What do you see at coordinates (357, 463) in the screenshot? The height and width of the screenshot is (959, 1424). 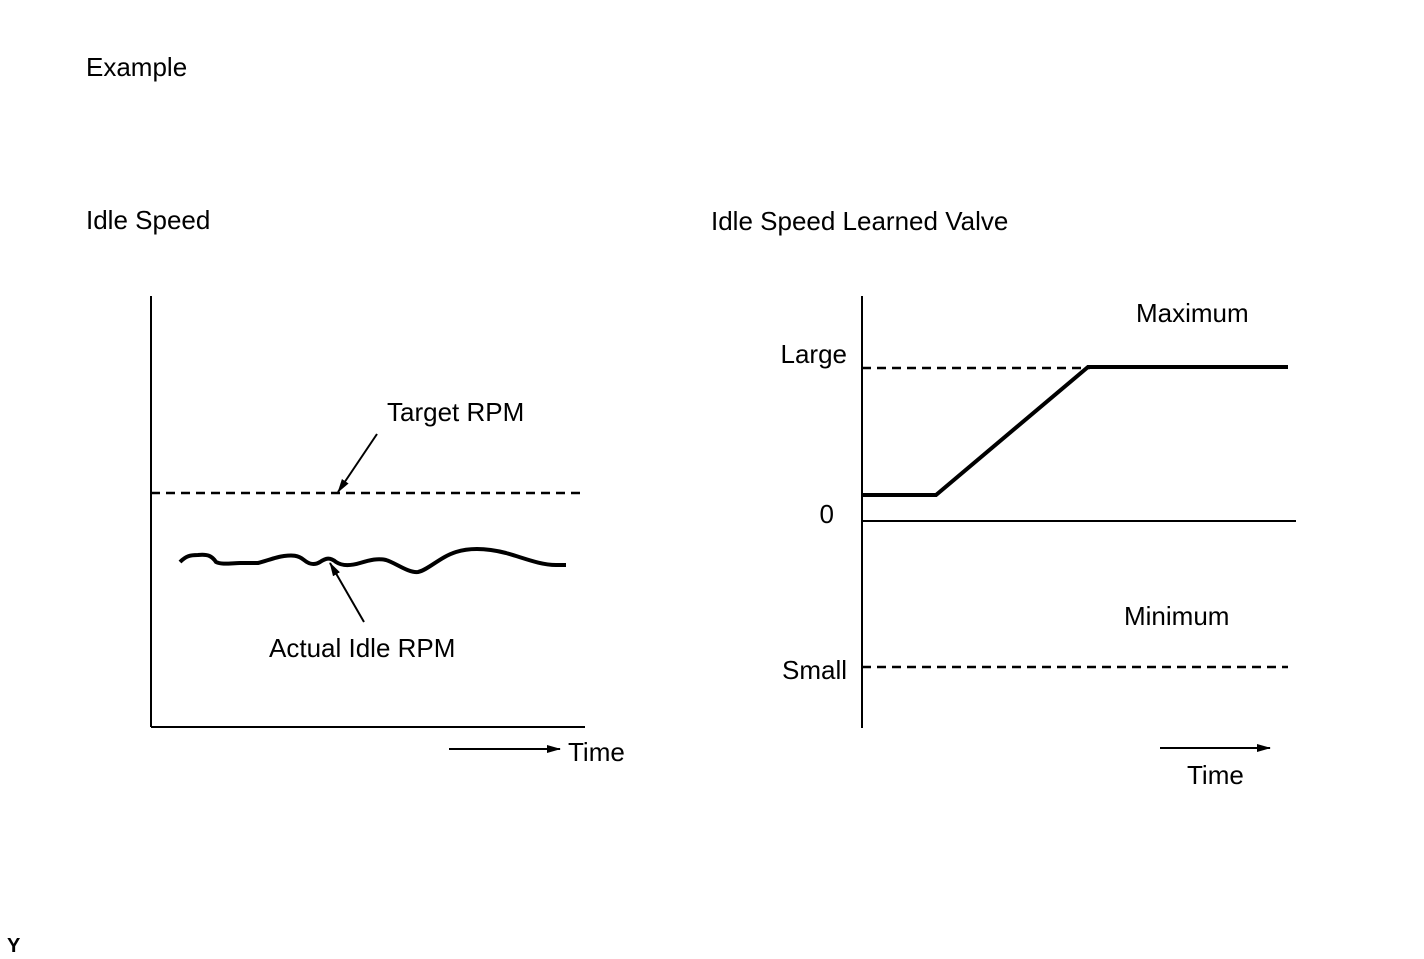 I see `target-rpm-leader-arrow` at bounding box center [357, 463].